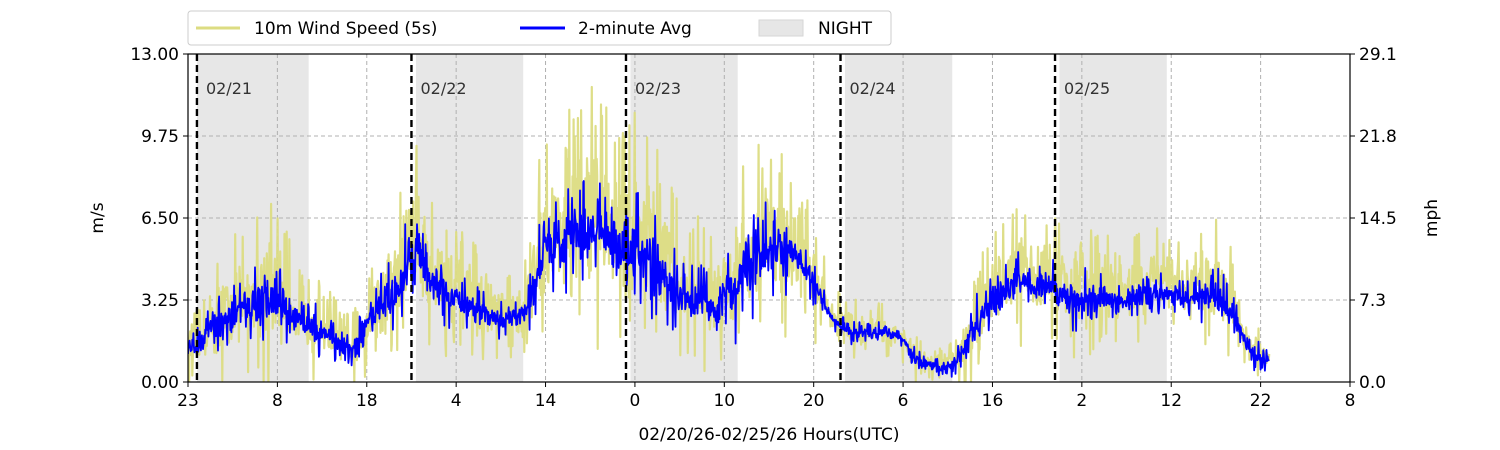 This screenshot has height=450, width=1500. I want to click on y-axis-left: 0.00 3.25 6.50 9.75 13.00, so click(159, 219).